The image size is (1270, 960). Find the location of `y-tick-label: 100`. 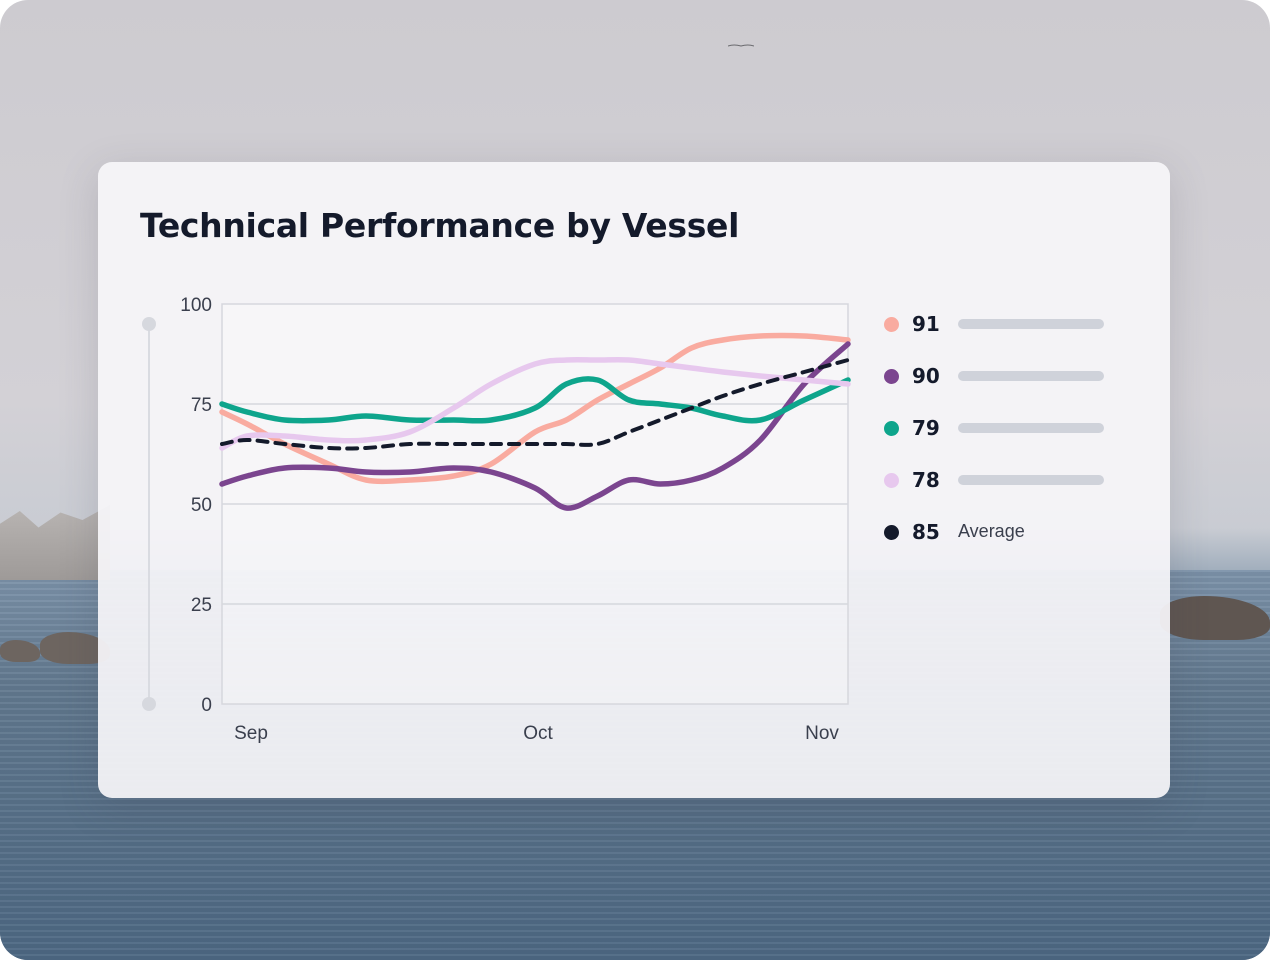

y-tick-label: 100 is located at coordinates (196, 305).